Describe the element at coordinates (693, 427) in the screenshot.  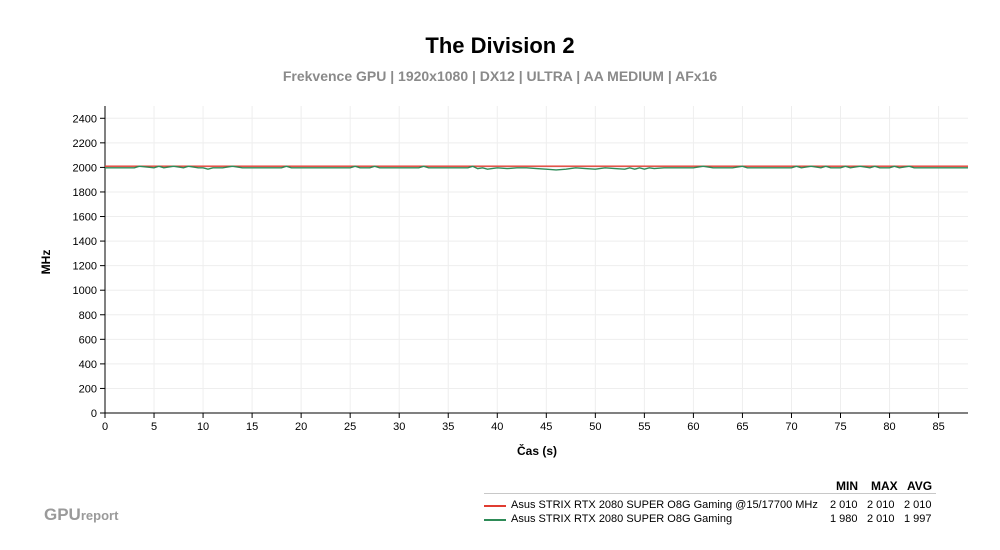
I see `x-tick-label: 60` at that location.